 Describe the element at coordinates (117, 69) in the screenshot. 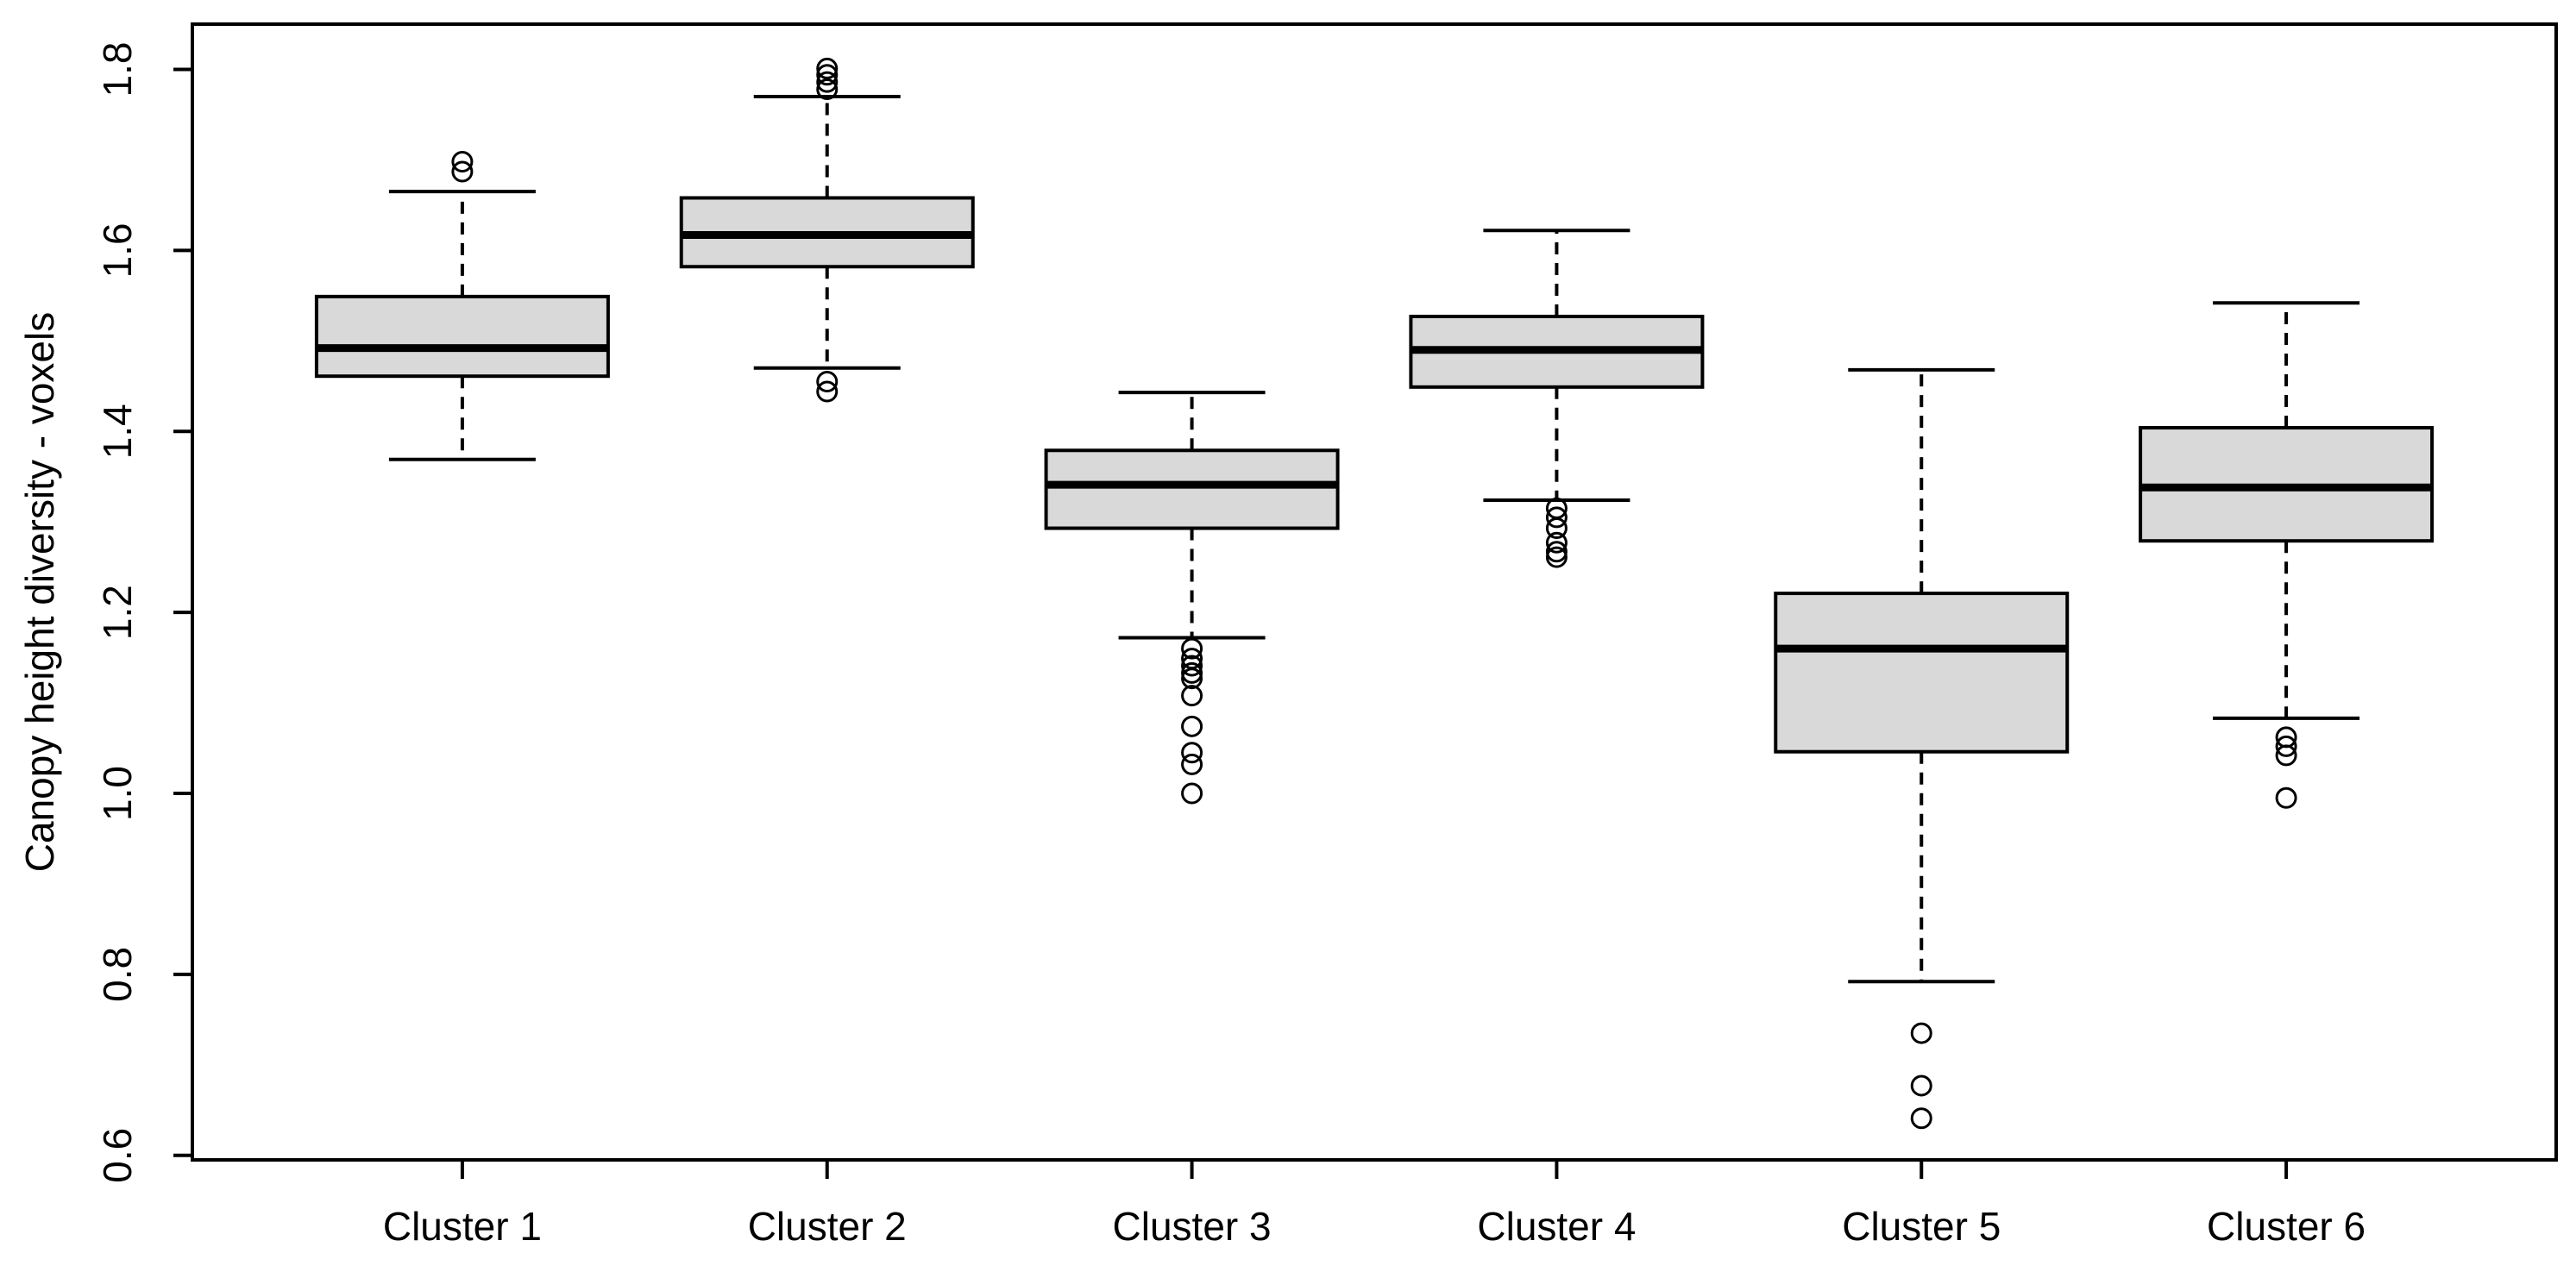

I see `y-tick-label: 1.8` at that location.